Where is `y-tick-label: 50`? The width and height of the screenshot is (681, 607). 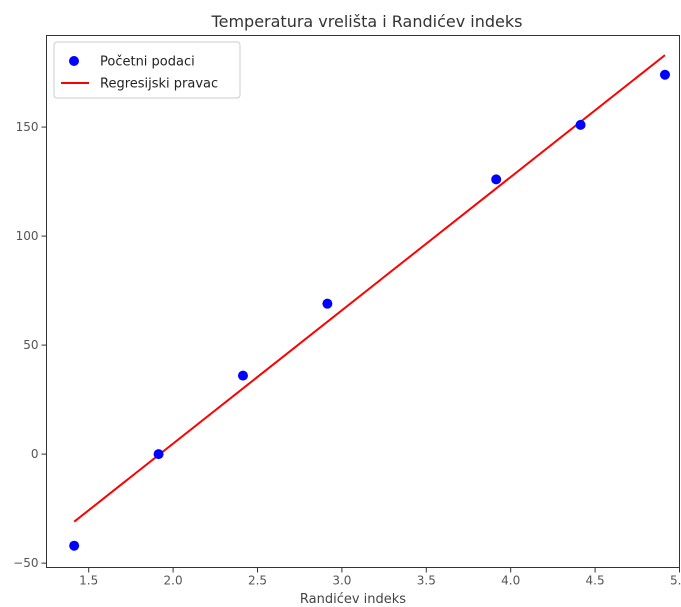 y-tick-label: 50 is located at coordinates (30, 345).